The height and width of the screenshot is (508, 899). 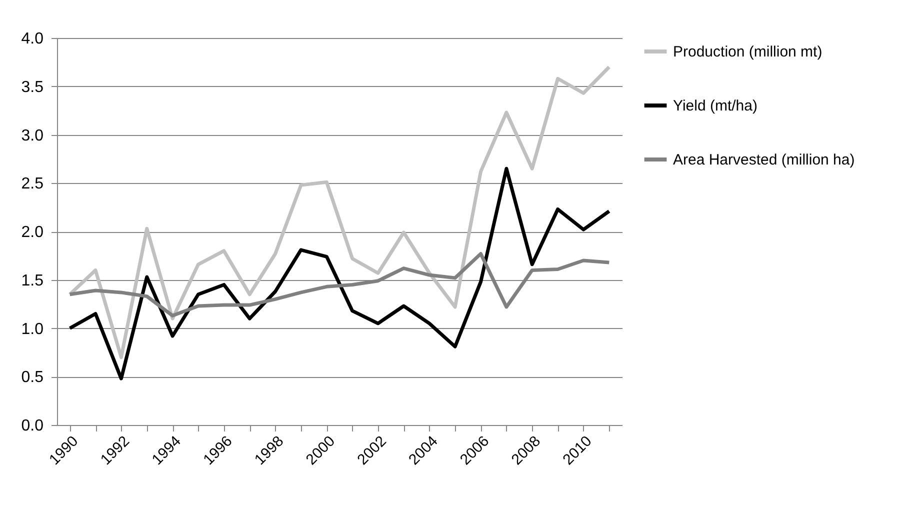 I want to click on y-tick-label: 4.0, so click(x=32, y=39).